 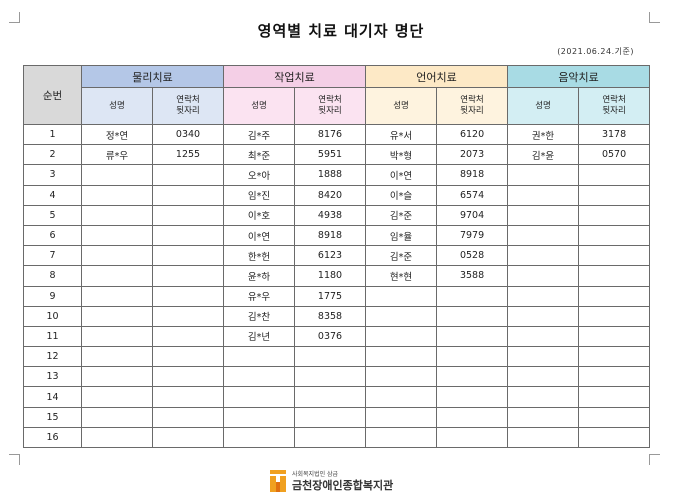 What do you see at coordinates (330, 155) in the screenshot?
I see `occupational-contact-cell: 5951` at bounding box center [330, 155].